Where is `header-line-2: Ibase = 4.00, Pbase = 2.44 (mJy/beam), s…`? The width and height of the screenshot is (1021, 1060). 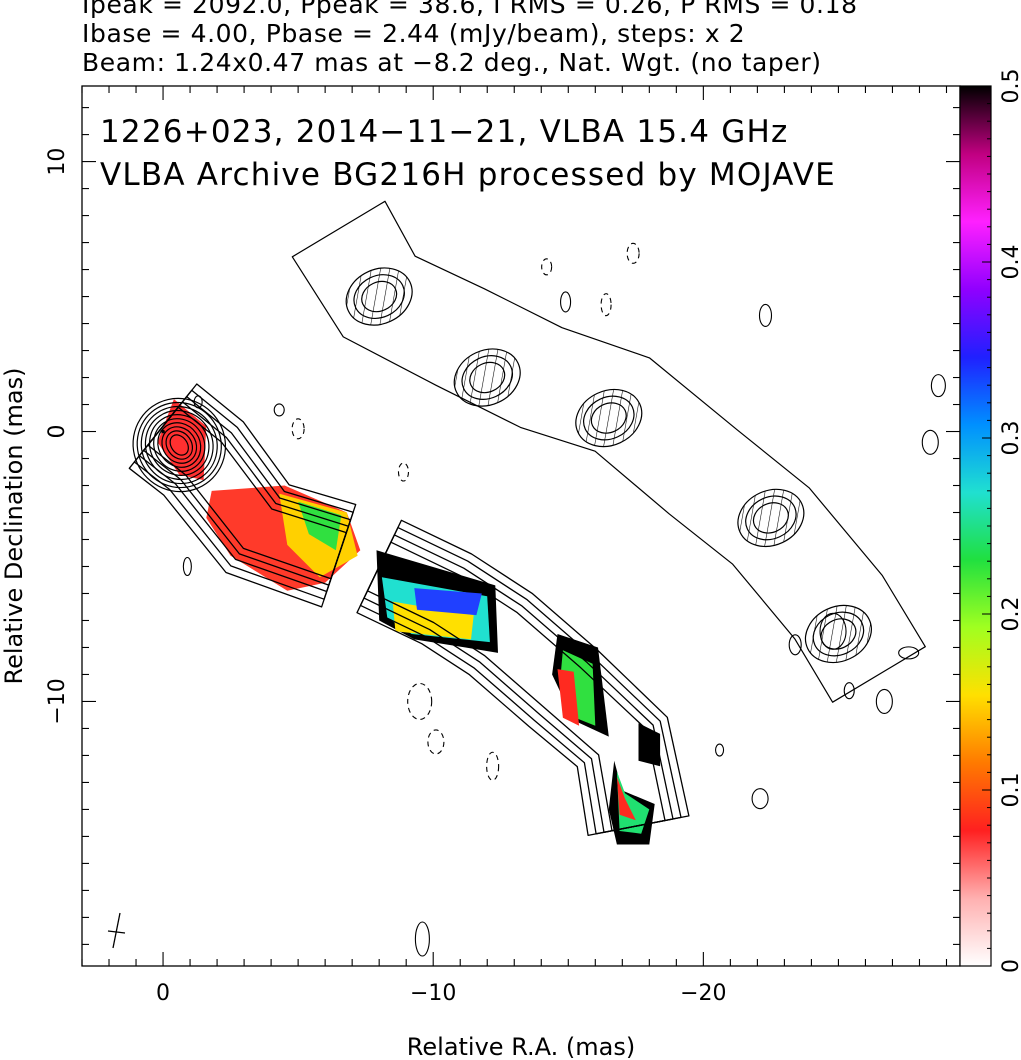 header-line-2: Ibase = 4.00, Pbase = 2.44 (mJy/beam), s… is located at coordinates (414, 33).